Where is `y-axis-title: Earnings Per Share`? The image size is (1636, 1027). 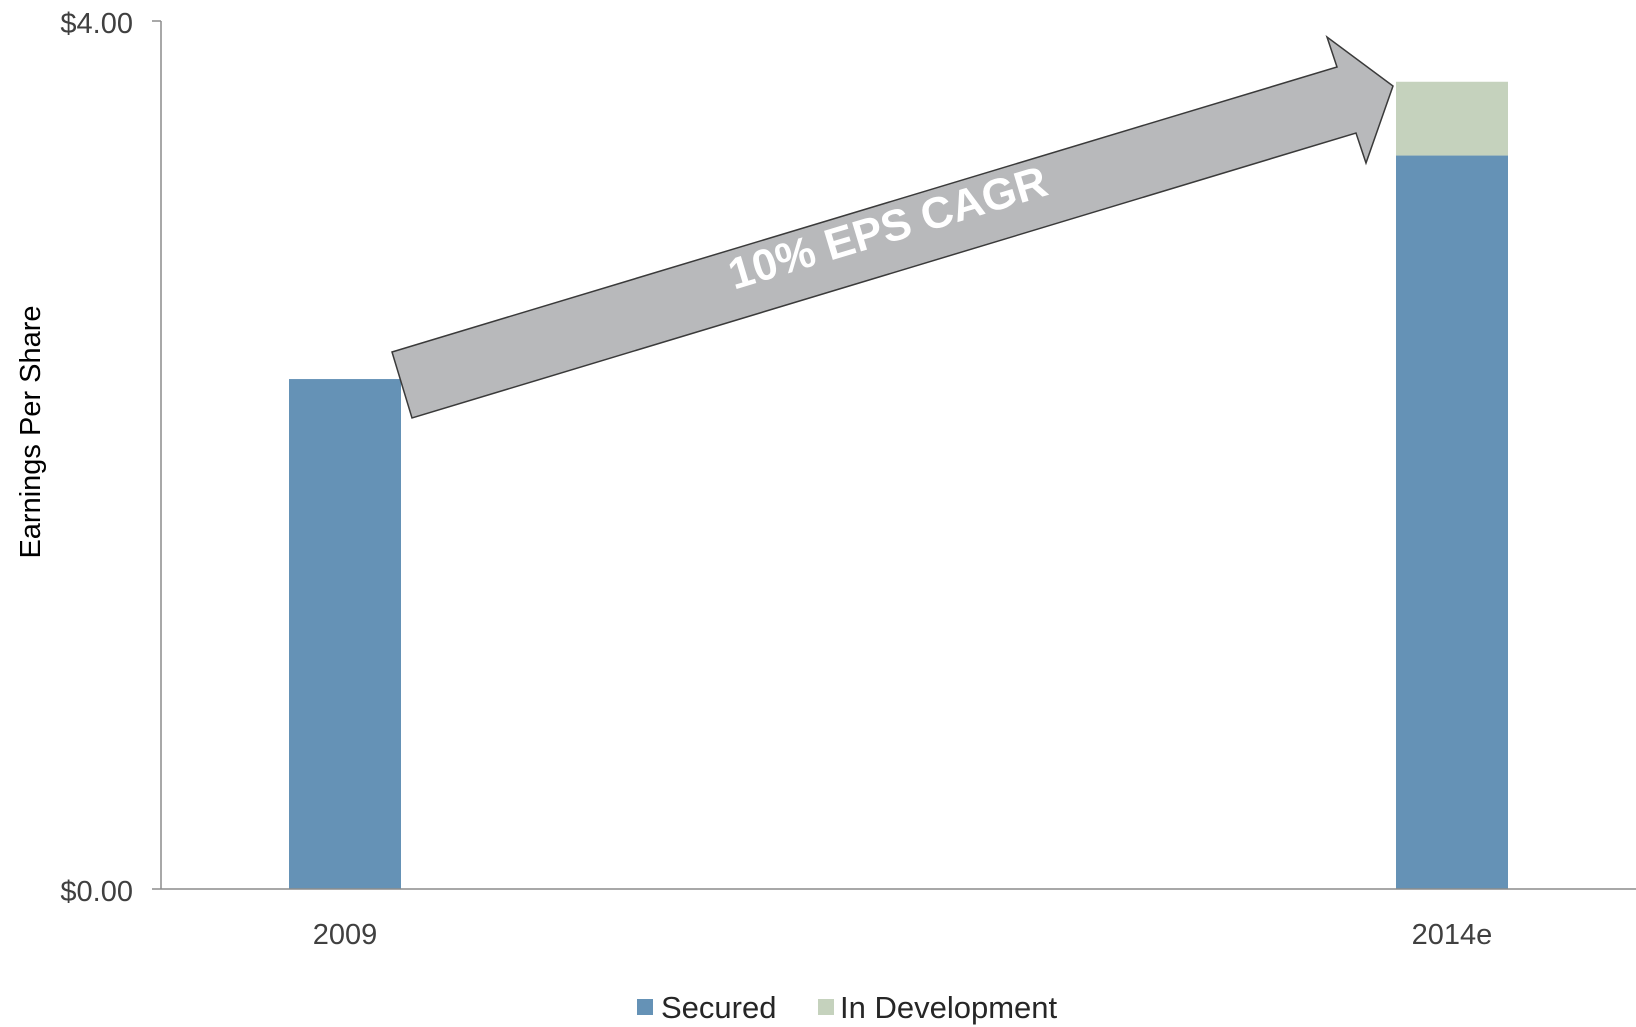 y-axis-title: Earnings Per Share is located at coordinates (31, 431).